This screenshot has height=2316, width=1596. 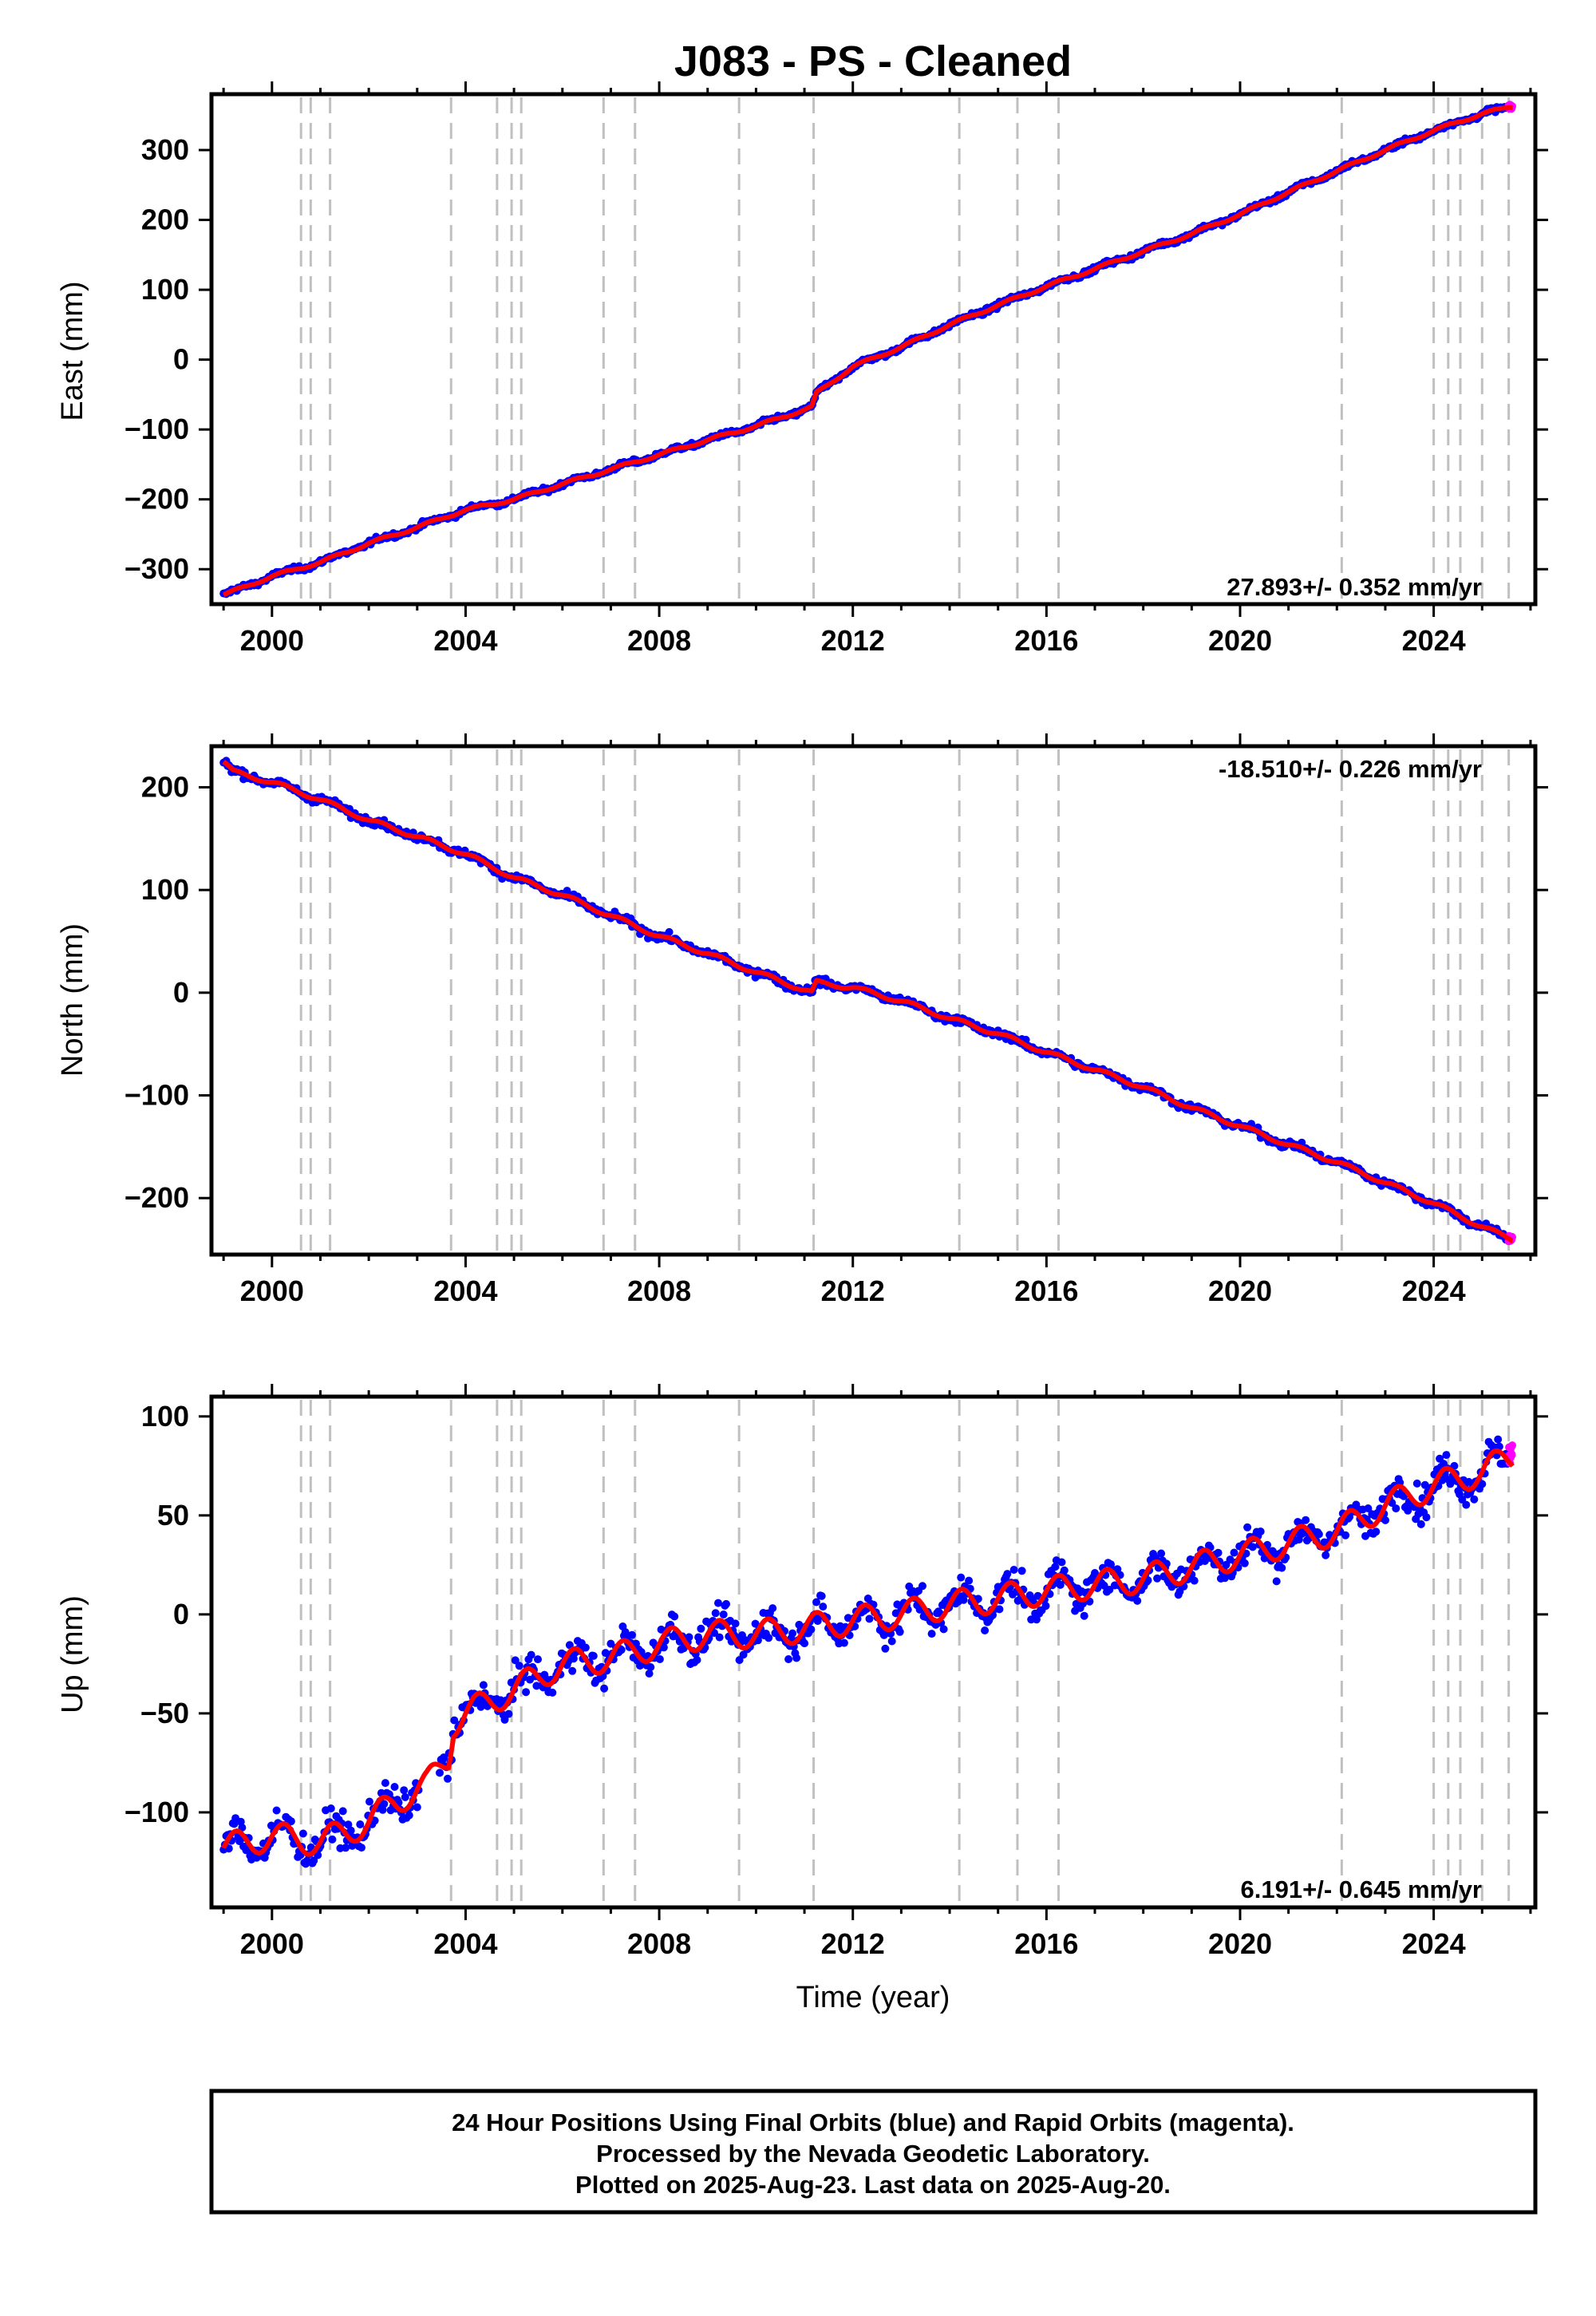 I want to click on x-tick-label-north-2004: 2004, so click(x=465, y=1291).